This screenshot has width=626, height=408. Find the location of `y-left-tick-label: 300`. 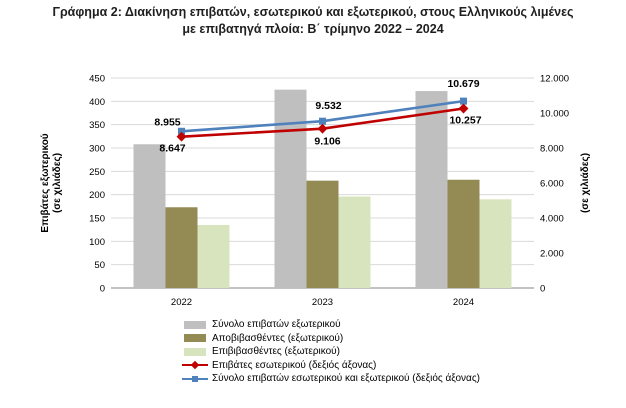

y-left-tick-label: 300 is located at coordinates (97, 149).